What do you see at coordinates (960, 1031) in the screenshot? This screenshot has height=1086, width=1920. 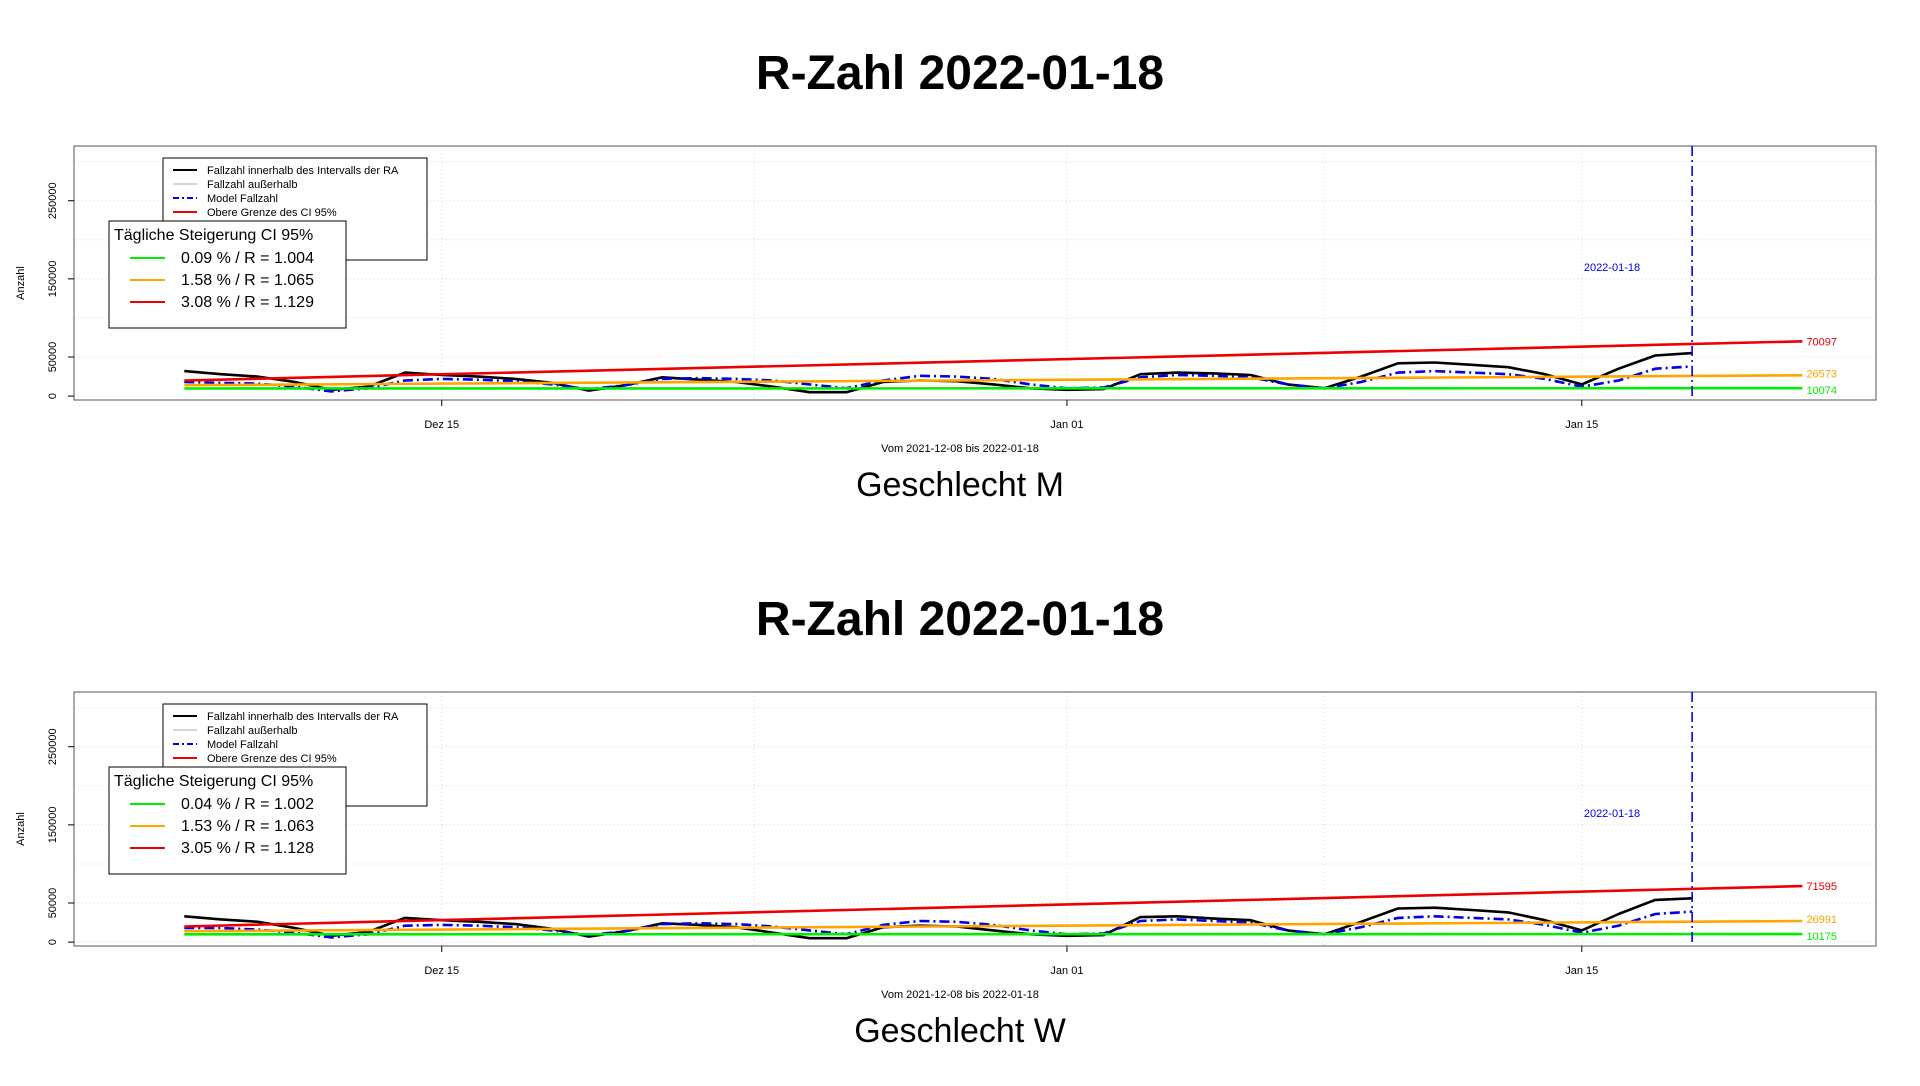 I see `chart-subtitle: Geschlecht W` at bounding box center [960, 1031].